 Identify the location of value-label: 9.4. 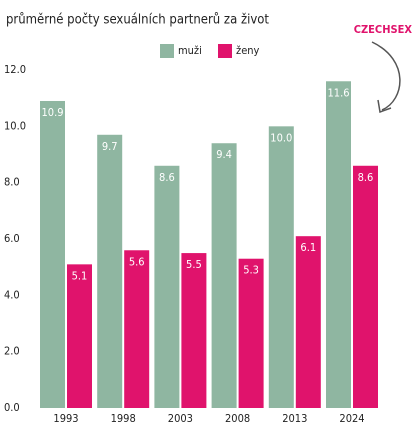
(224, 154).